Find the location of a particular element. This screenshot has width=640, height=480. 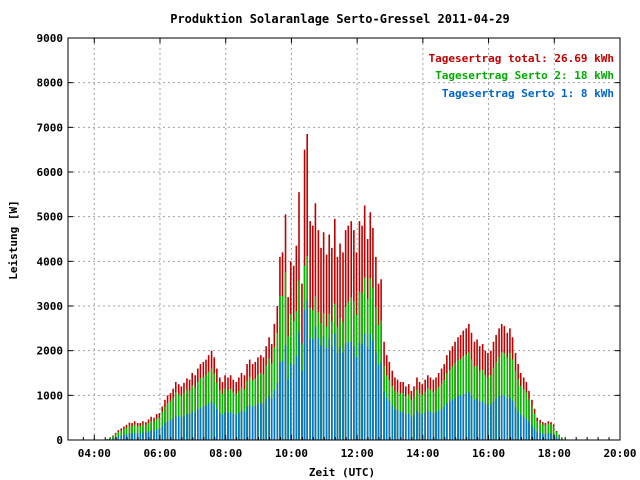

x-tick-label: 12:00 is located at coordinates (357, 453).